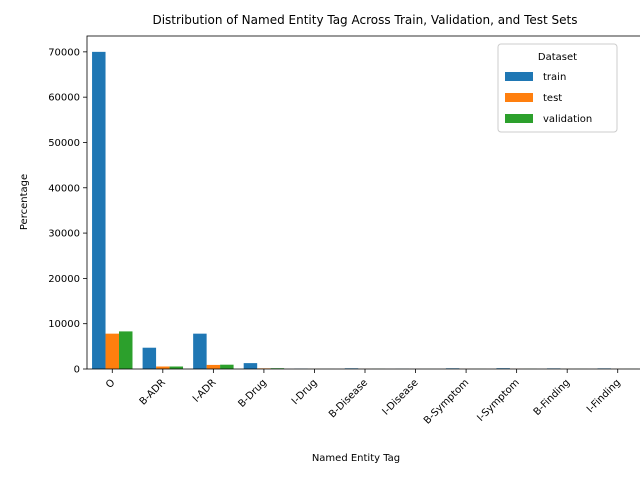 This screenshot has height=480, width=640. Describe the element at coordinates (99, 210) in the screenshot. I see `bar-train-O` at that location.